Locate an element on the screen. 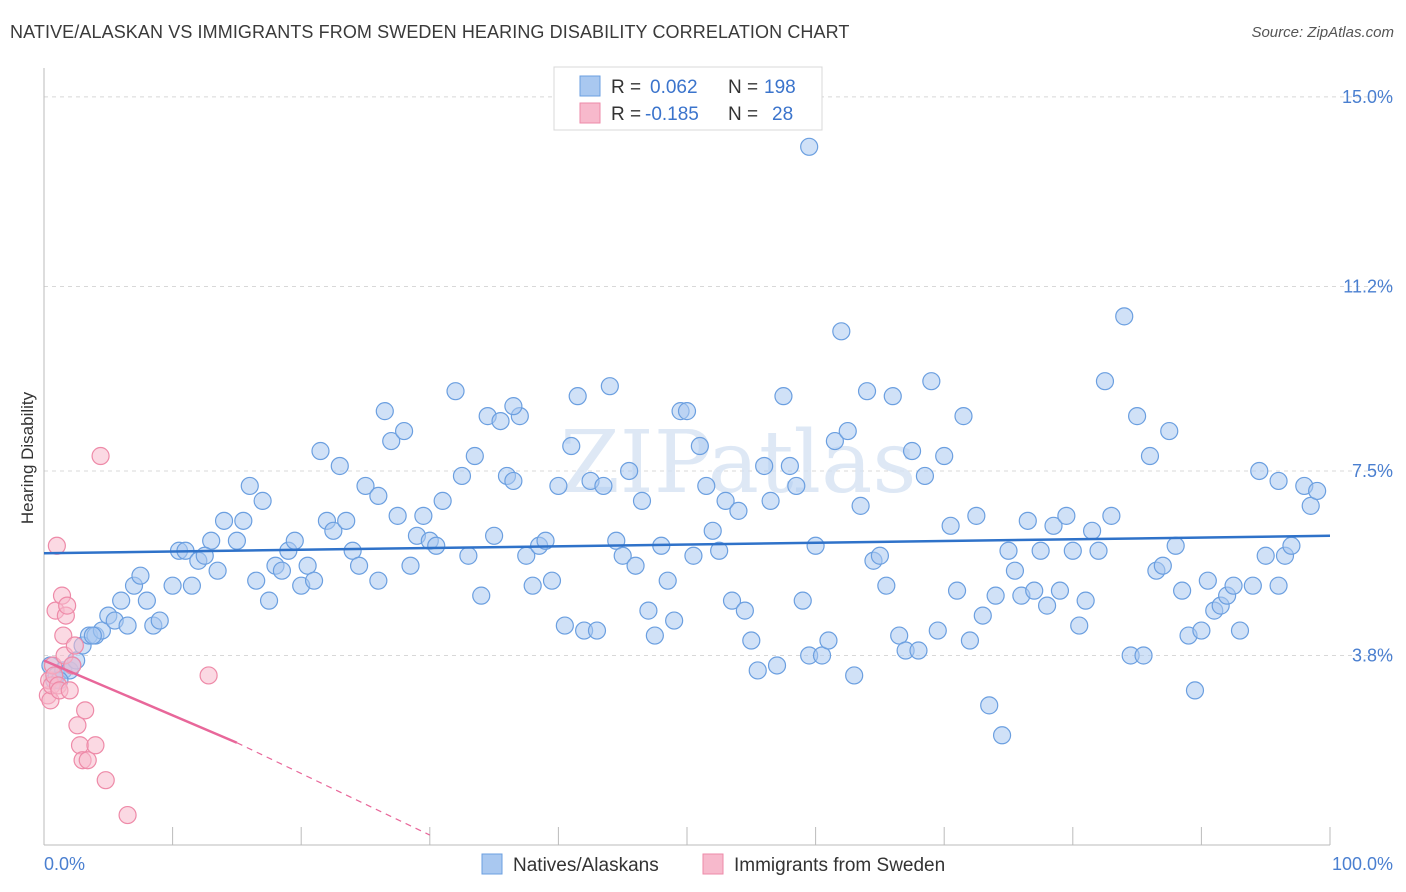 This screenshot has height=892, width=1406. legend-top: R = 0.062 N = 198 R = -0.185 N = 28 is located at coordinates (688, 98).